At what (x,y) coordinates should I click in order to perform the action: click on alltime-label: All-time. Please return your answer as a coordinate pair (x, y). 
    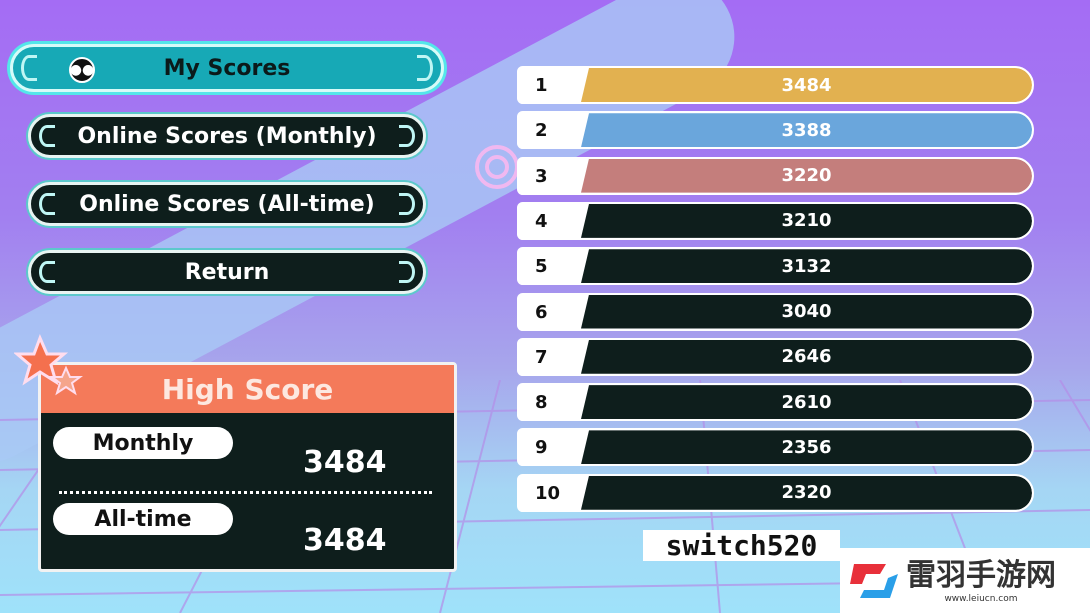
    Looking at the image, I should click on (143, 519).